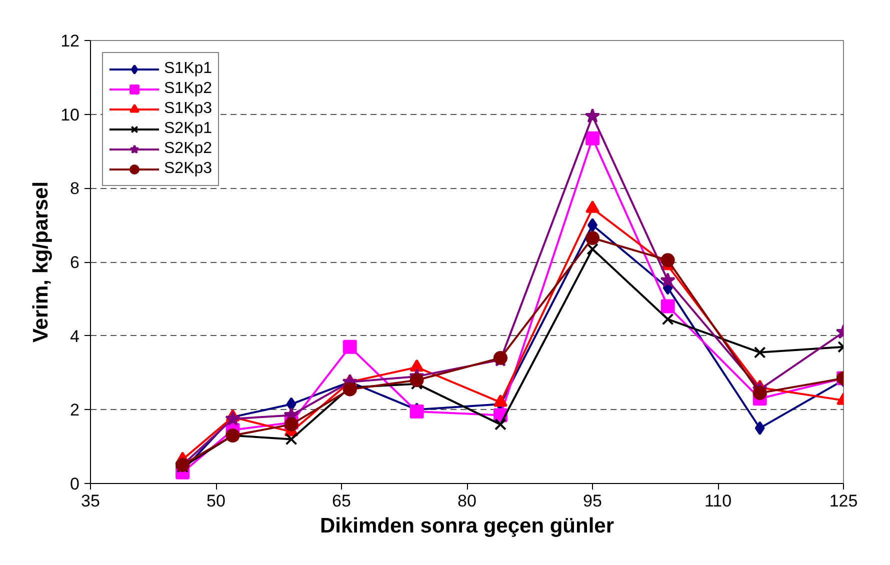 Image resolution: width=890 pixels, height=565 pixels. What do you see at coordinates (188, 109) in the screenshot?
I see `legend-label: S1Kp3` at bounding box center [188, 109].